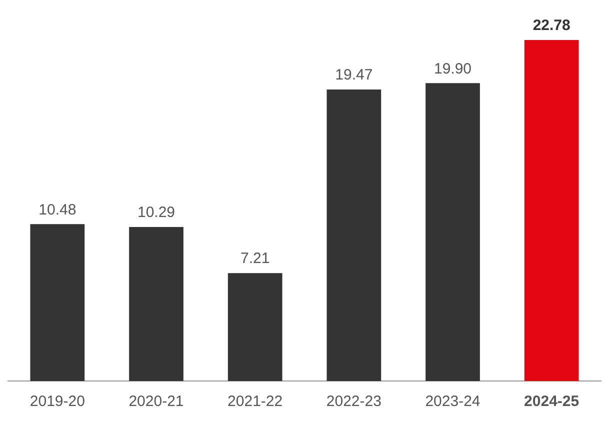  I want to click on x-tick-label: 2024-25, so click(552, 401).